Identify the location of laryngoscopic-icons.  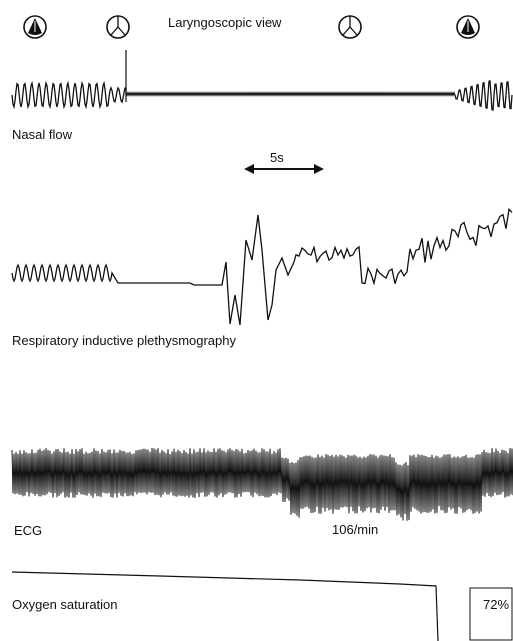
(251, 27).